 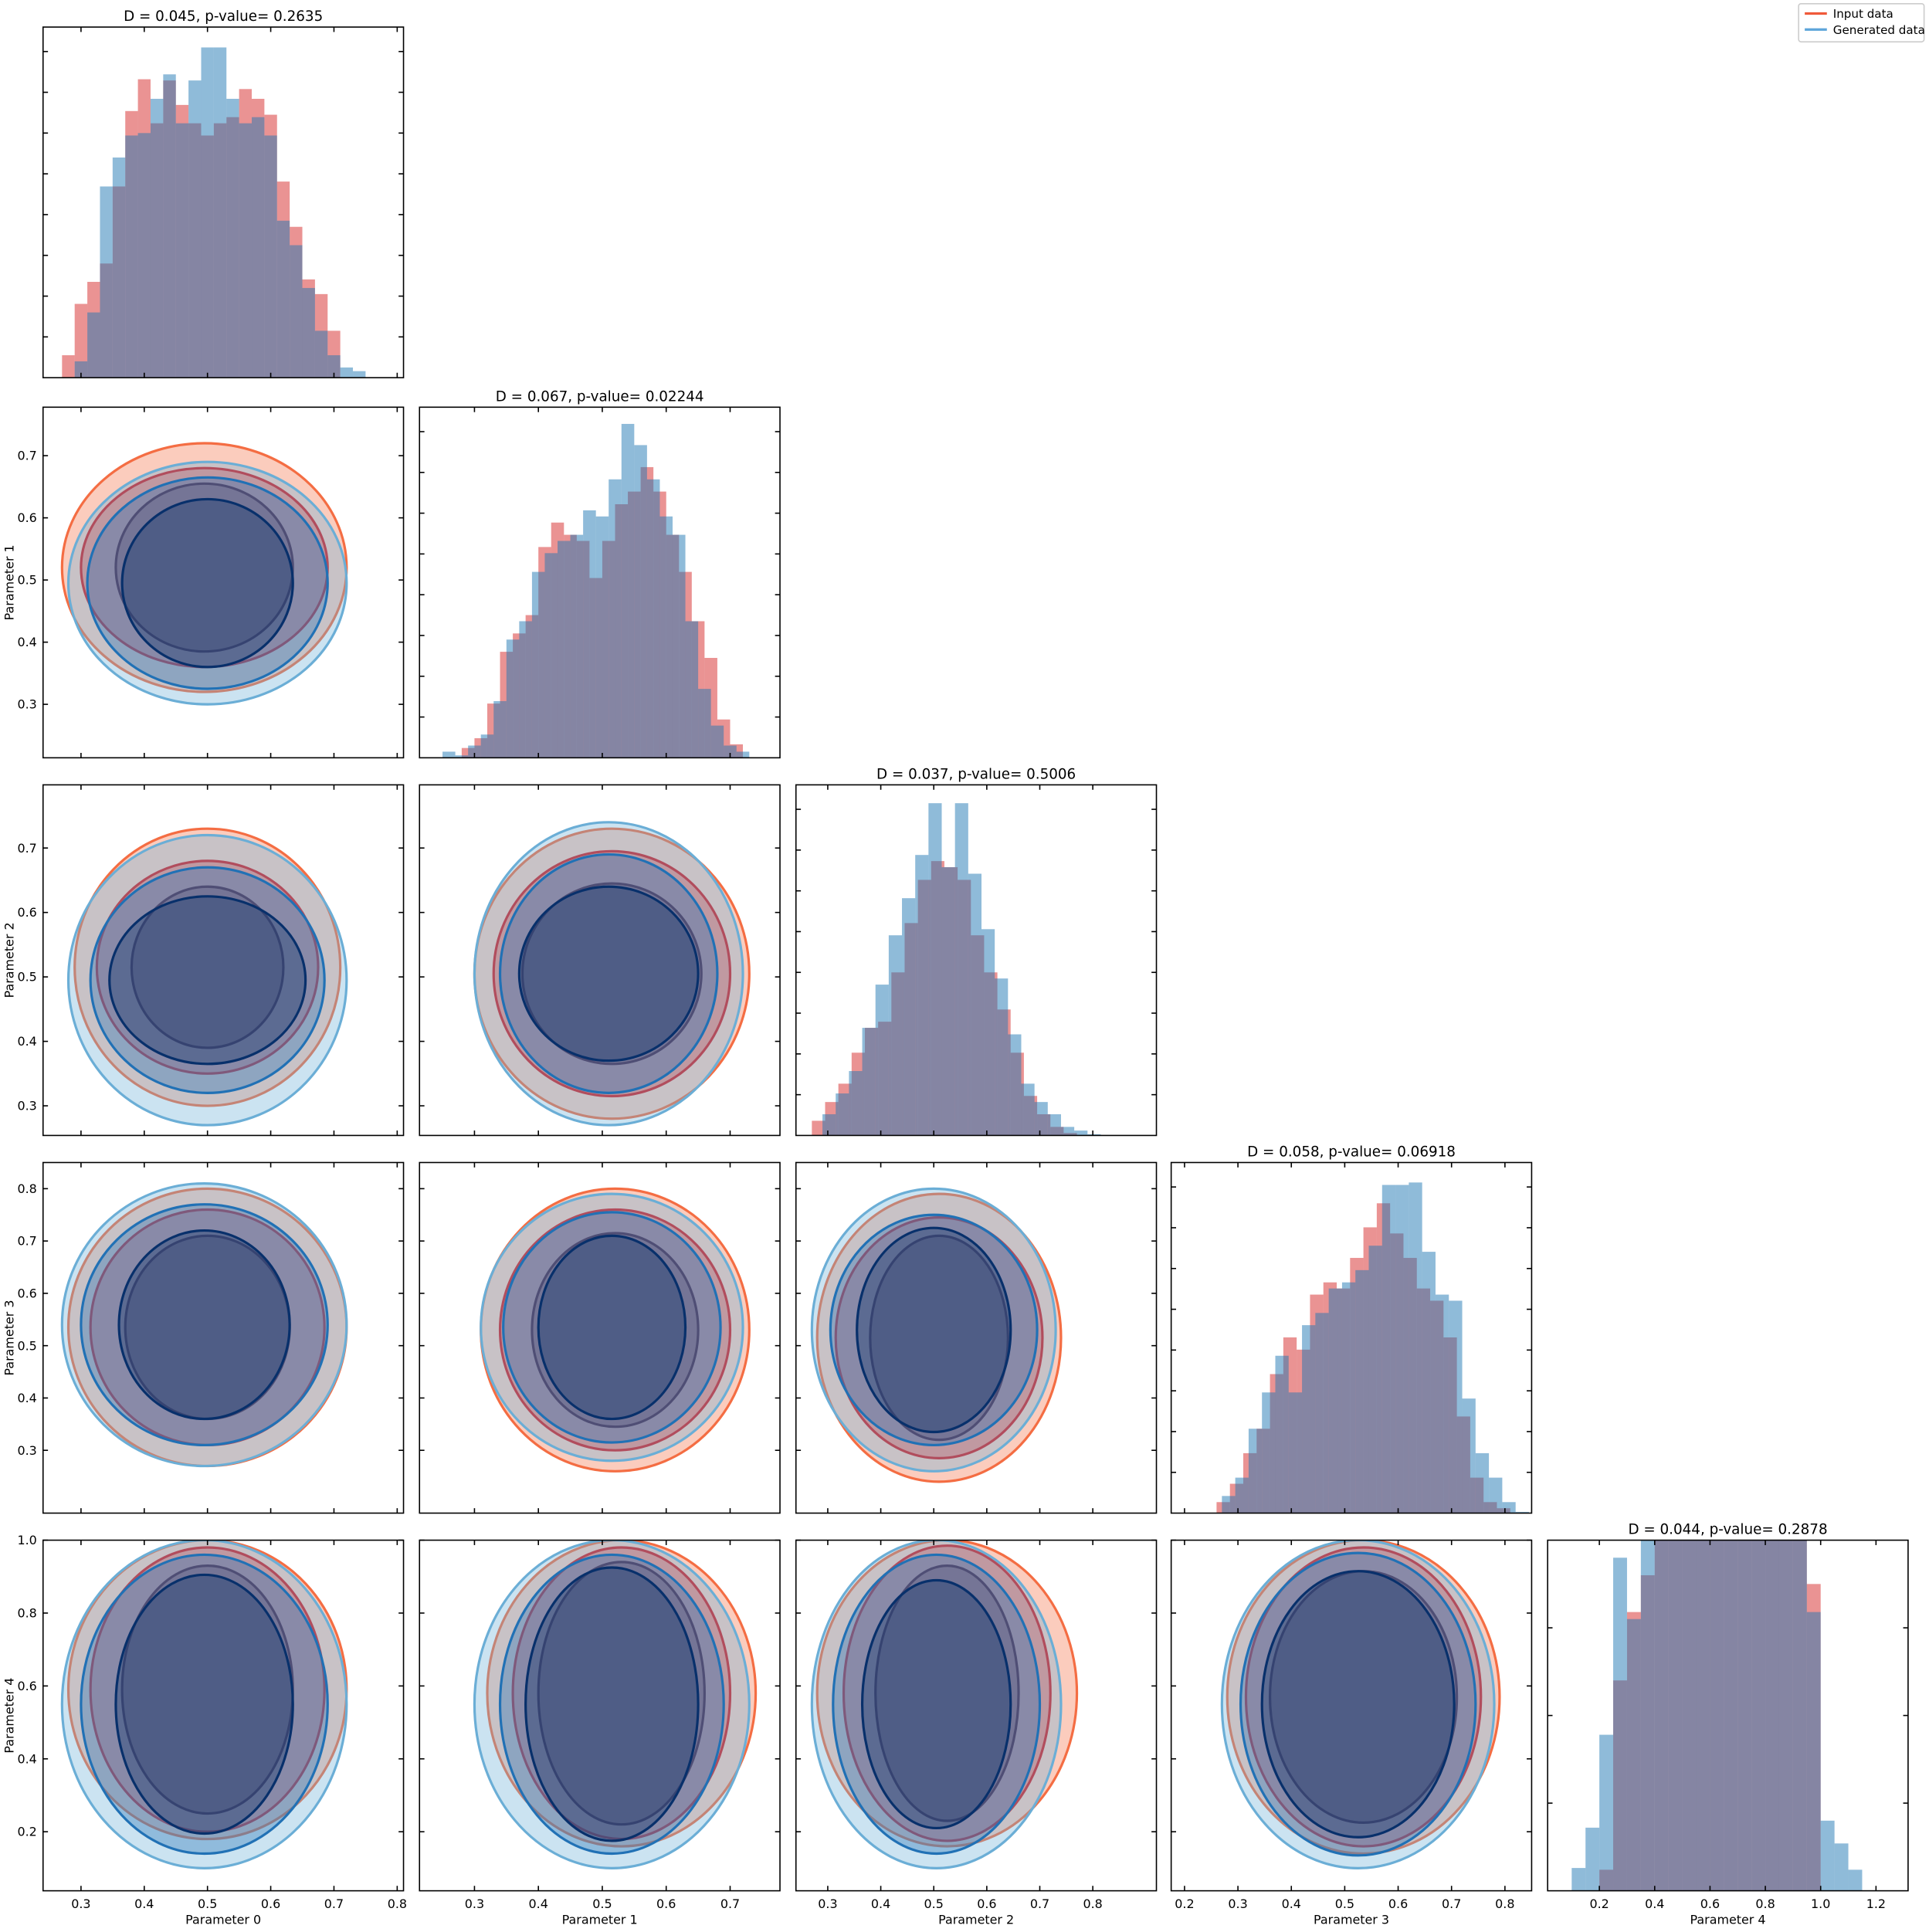 What do you see at coordinates (26, 1106) in the screenshot?
I see `y-tick-label: 0.3` at bounding box center [26, 1106].